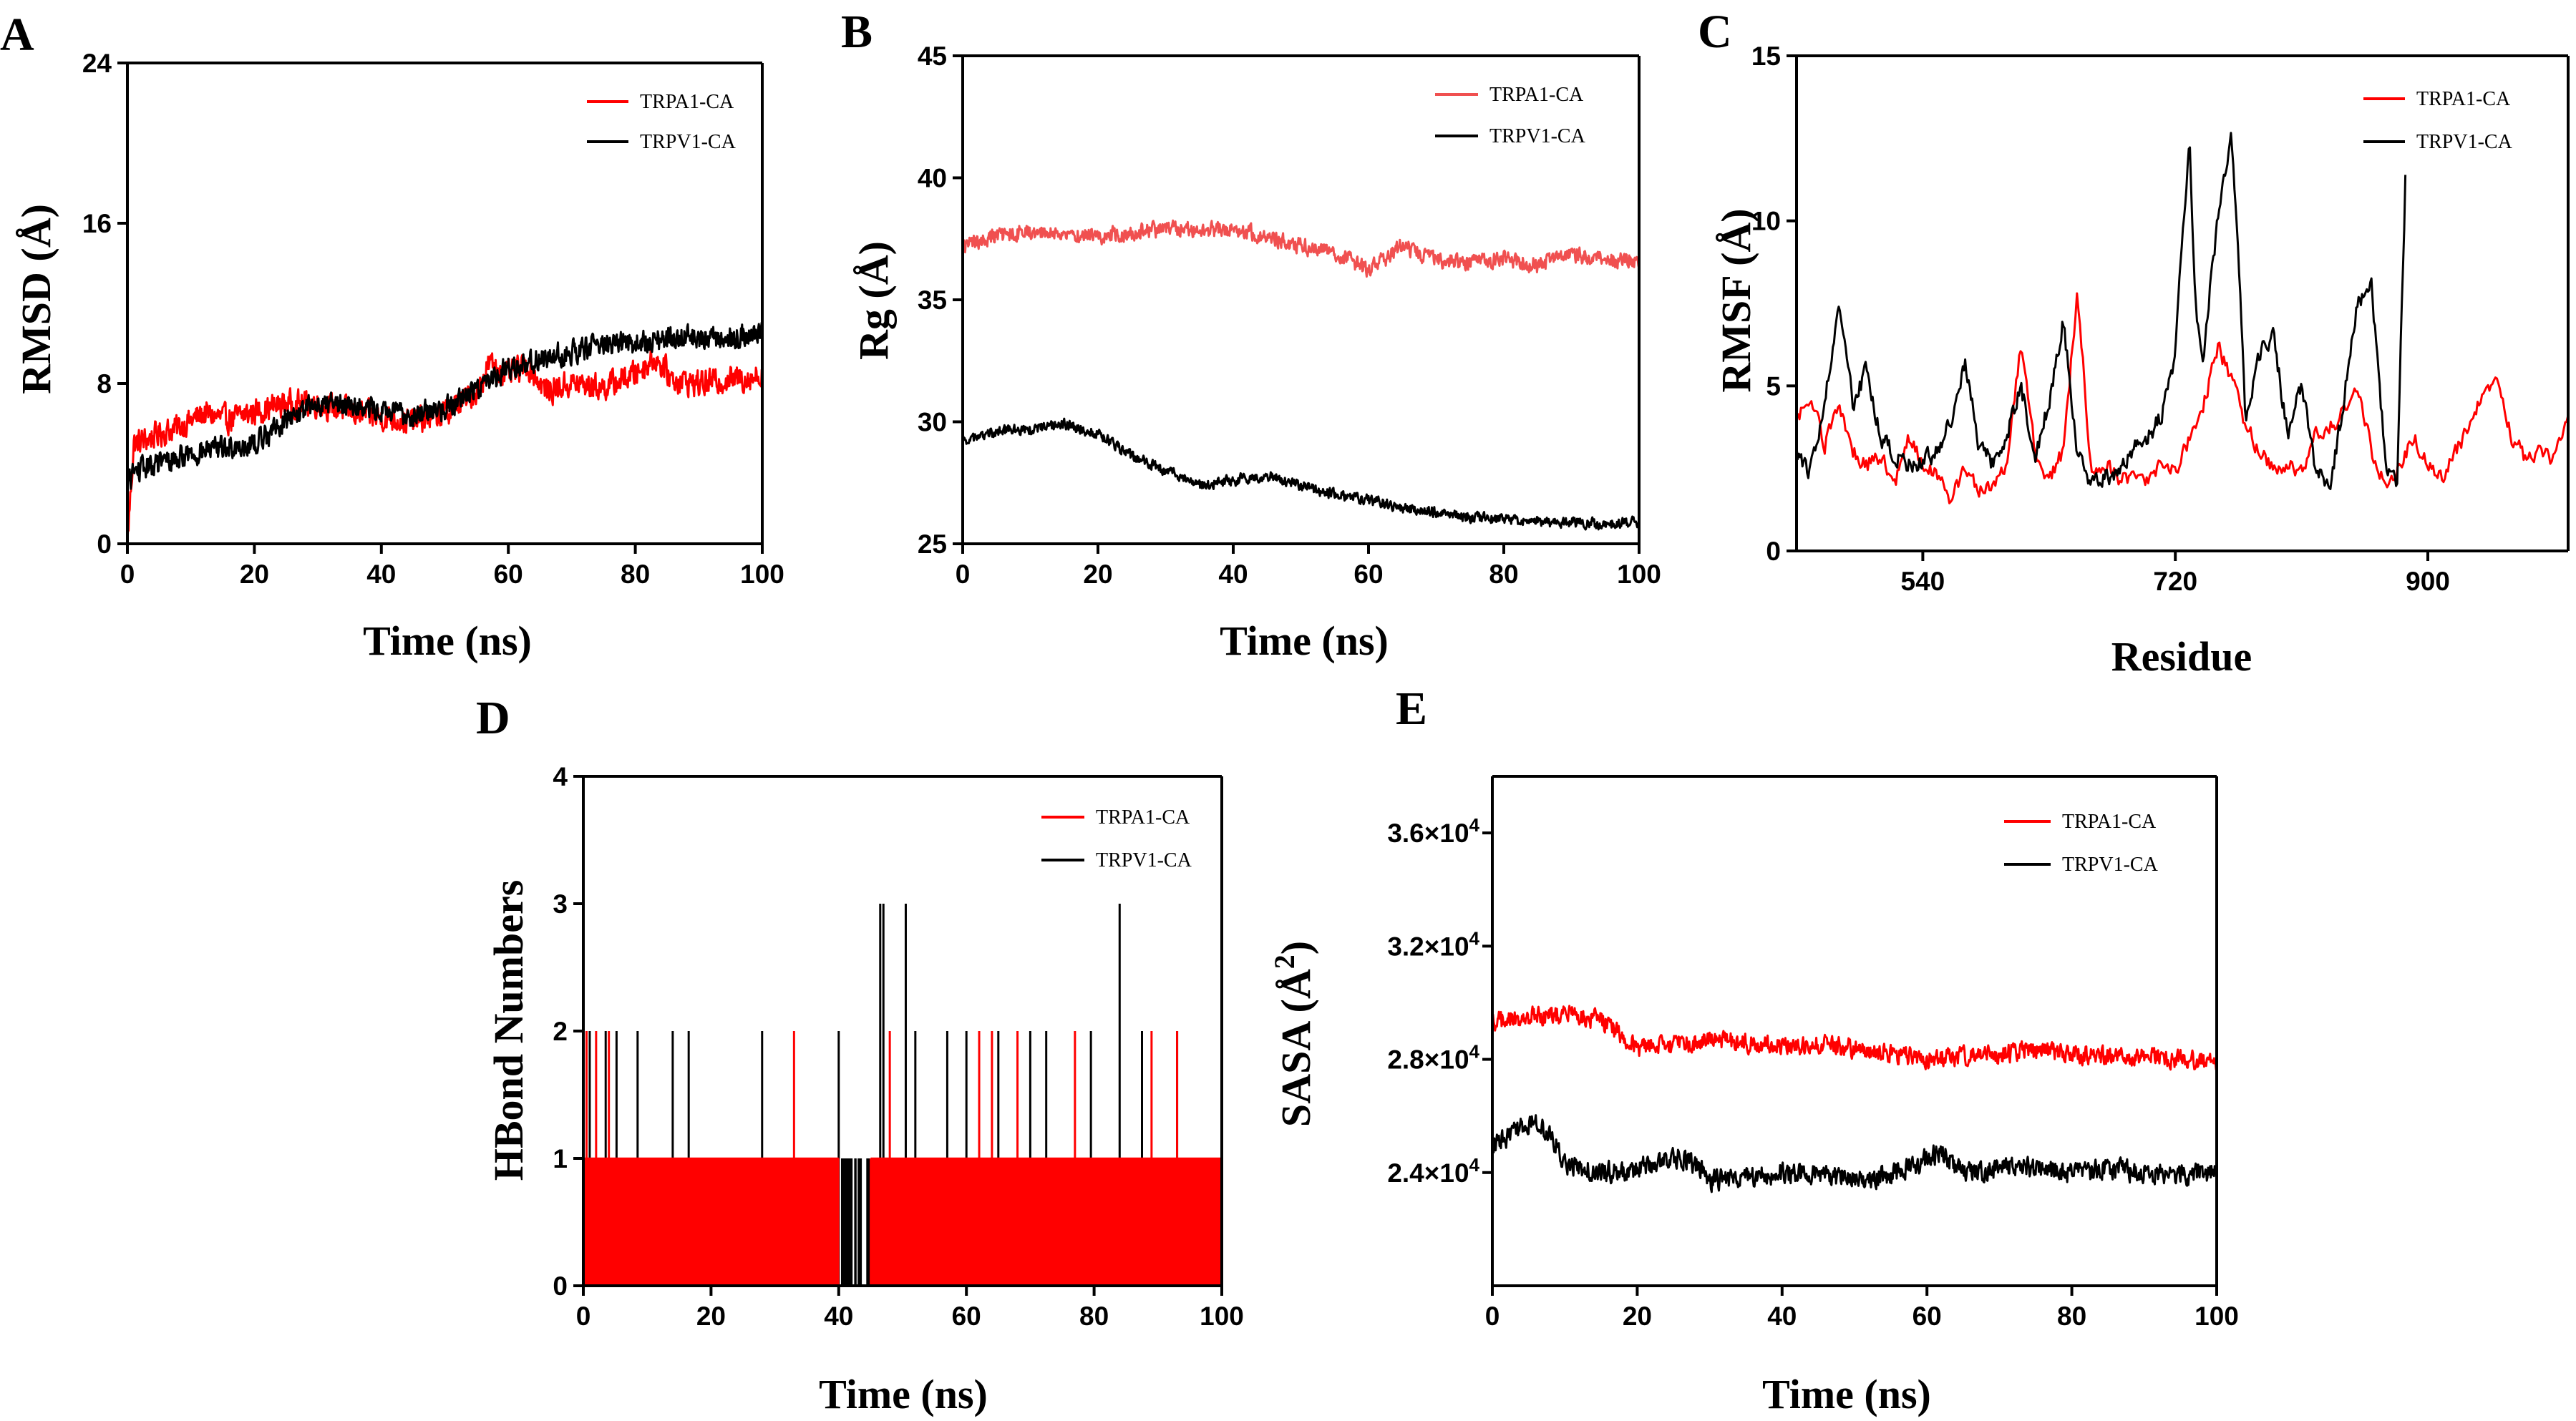 The height and width of the screenshot is (1421, 2576). What do you see at coordinates (1773, 386) in the screenshot?
I see `y-tick-label: 5` at bounding box center [1773, 386].